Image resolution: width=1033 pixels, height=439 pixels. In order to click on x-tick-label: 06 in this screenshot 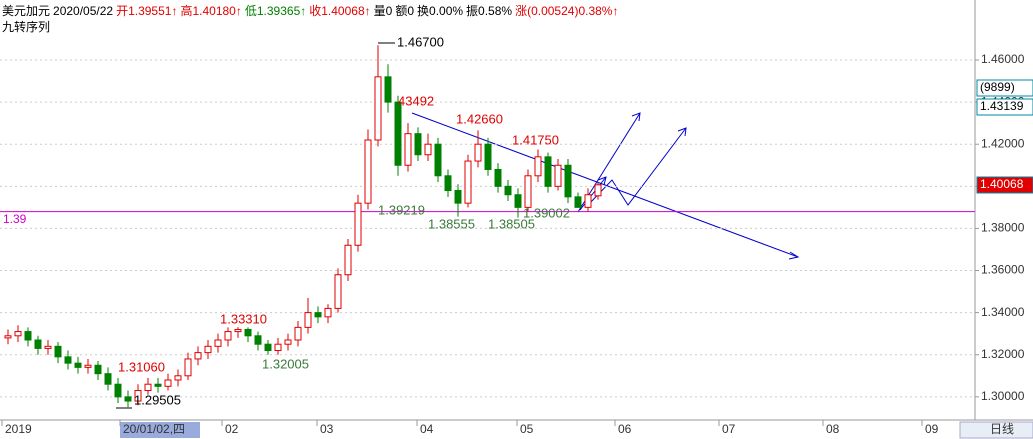, I will do `click(625, 429)`.